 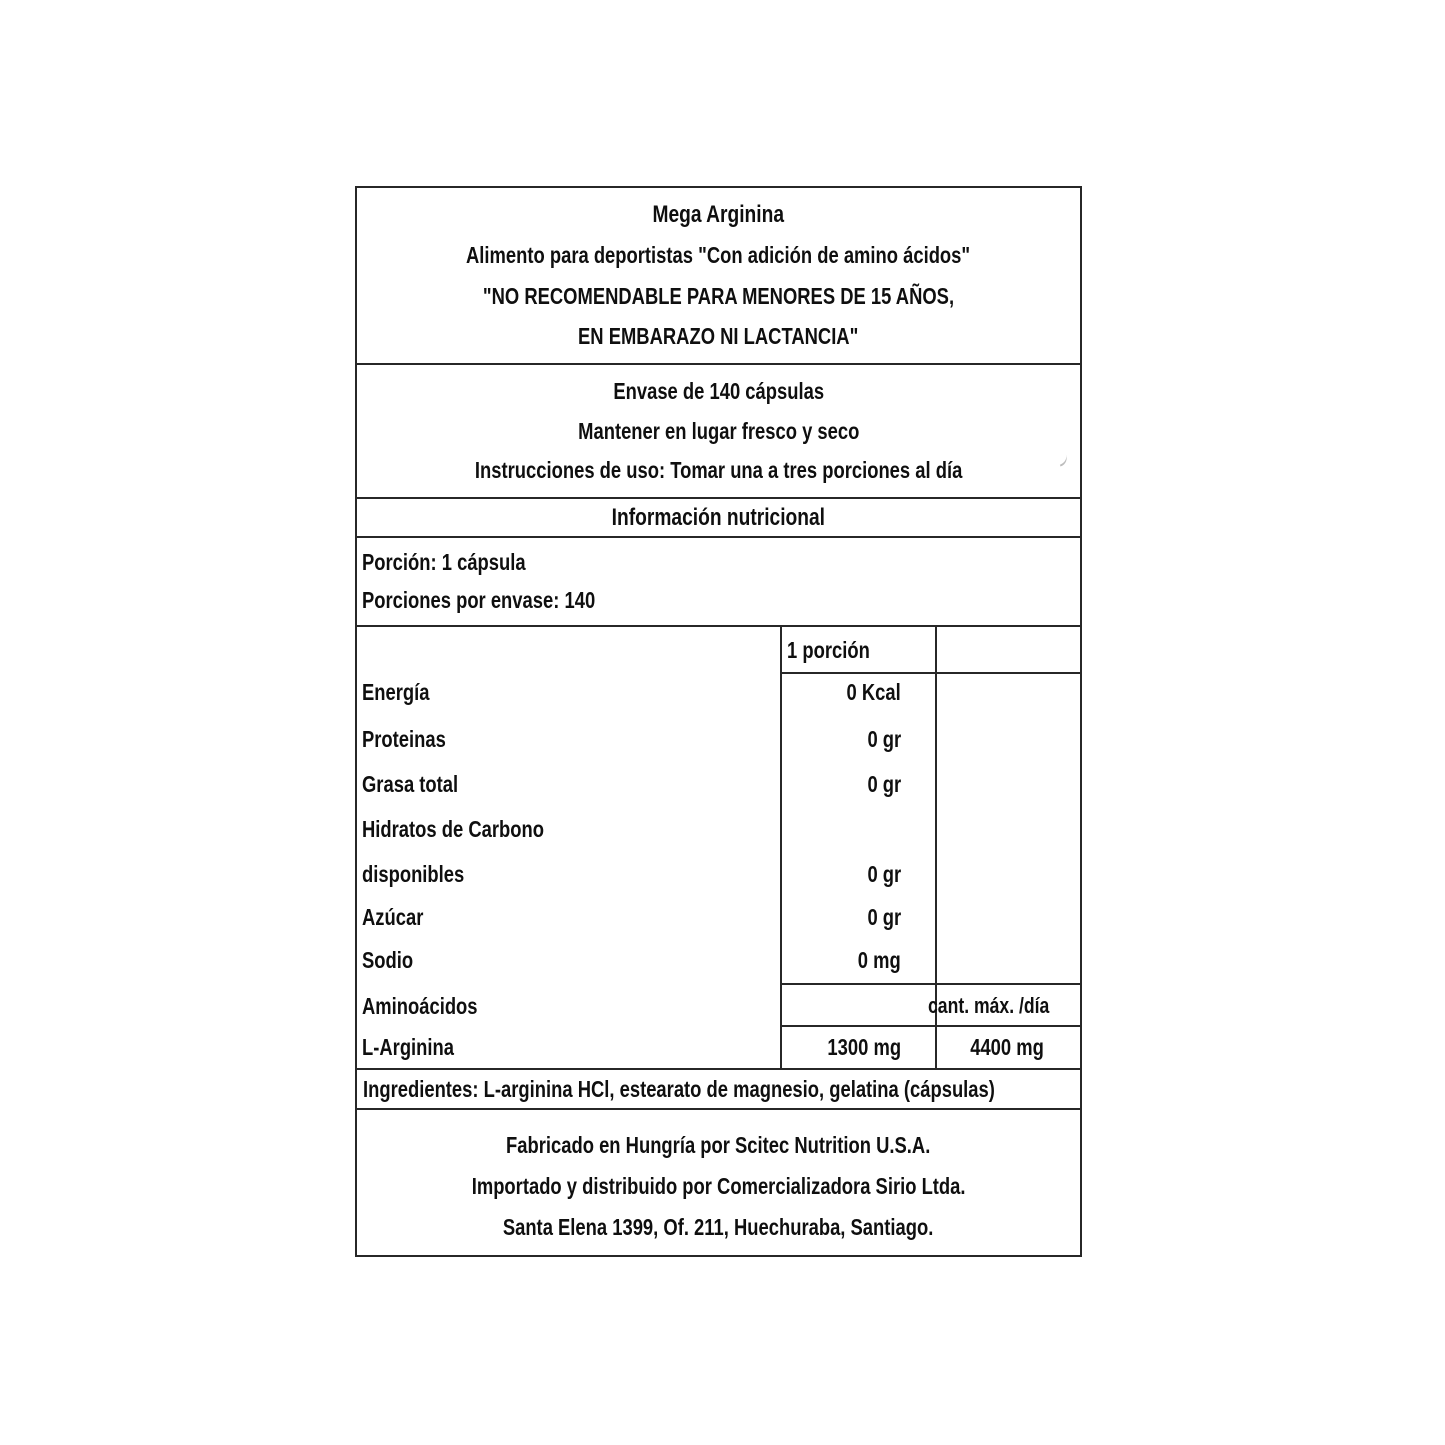 What do you see at coordinates (879, 960) in the screenshot?
I see `nutrient-value: 0 mg` at bounding box center [879, 960].